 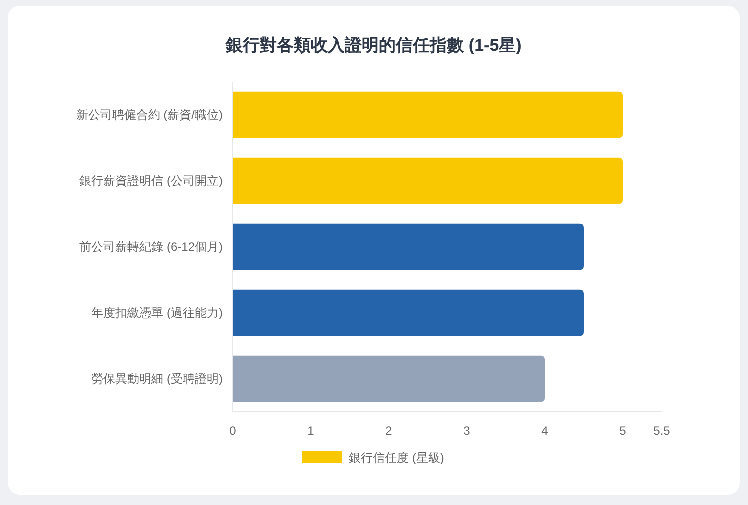 What do you see at coordinates (157, 379) in the screenshot?
I see `y-tick-label: 勞保異動明細 (受聘證明)` at bounding box center [157, 379].